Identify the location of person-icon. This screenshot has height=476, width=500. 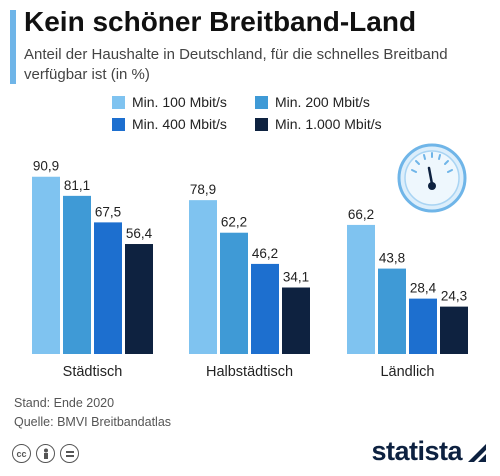
(45, 453).